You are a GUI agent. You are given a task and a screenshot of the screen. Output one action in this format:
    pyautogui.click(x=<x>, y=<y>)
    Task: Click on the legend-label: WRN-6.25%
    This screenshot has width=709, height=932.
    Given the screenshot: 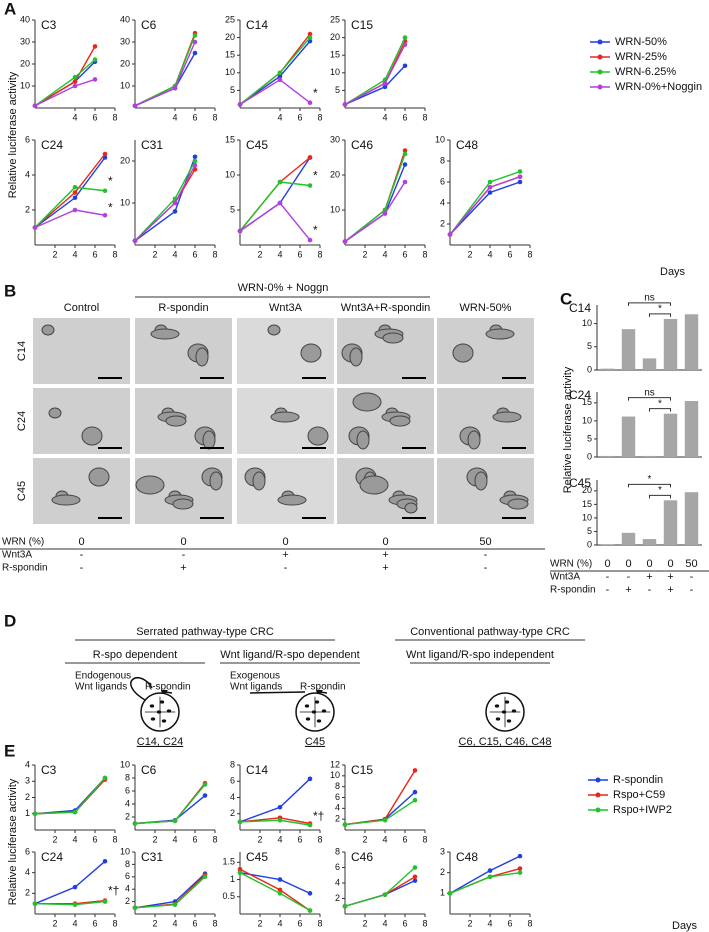 What is the action you would take?
    pyautogui.click(x=645, y=72)
    